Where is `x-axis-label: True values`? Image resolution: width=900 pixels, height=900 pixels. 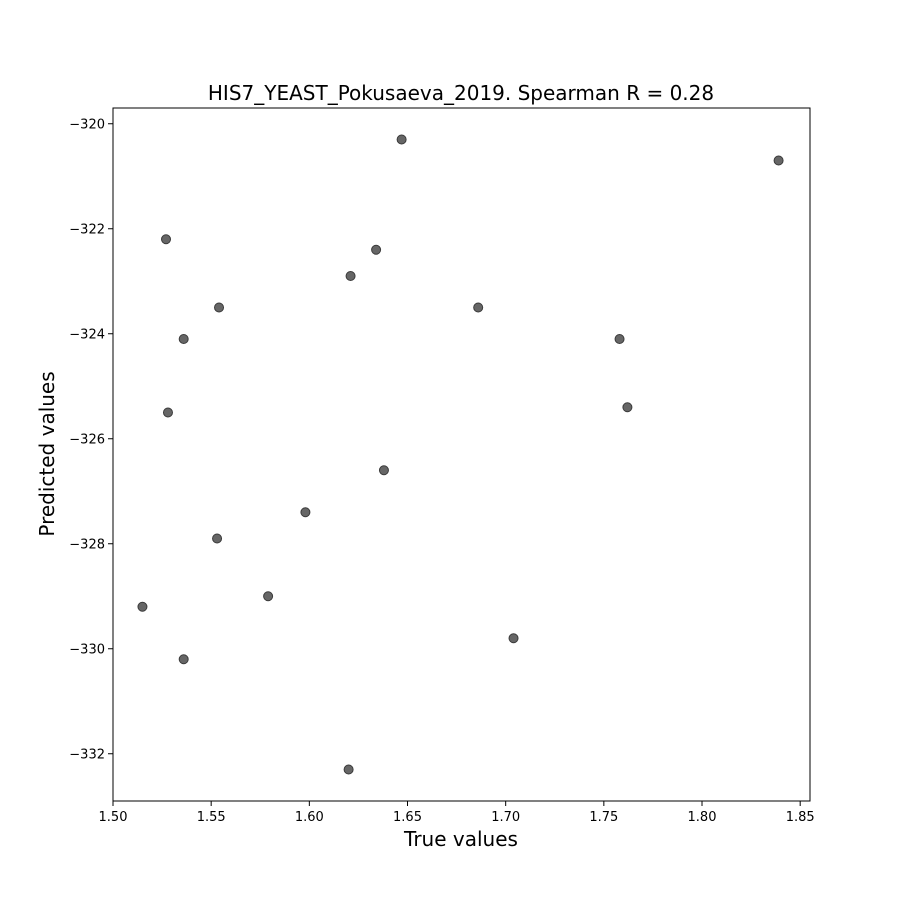 x-axis-label: True values is located at coordinates (460, 839).